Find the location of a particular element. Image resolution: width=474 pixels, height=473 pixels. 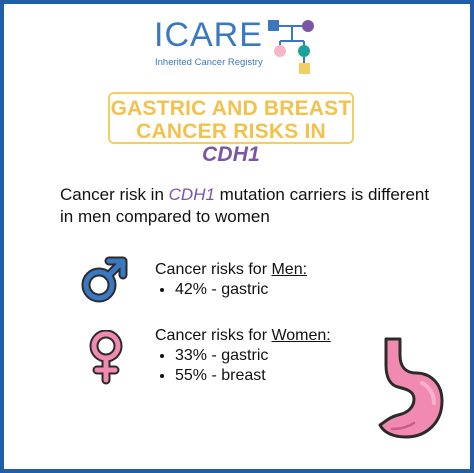

women-risk-list: 33% - gastric 55% - breast is located at coordinates (243, 366).